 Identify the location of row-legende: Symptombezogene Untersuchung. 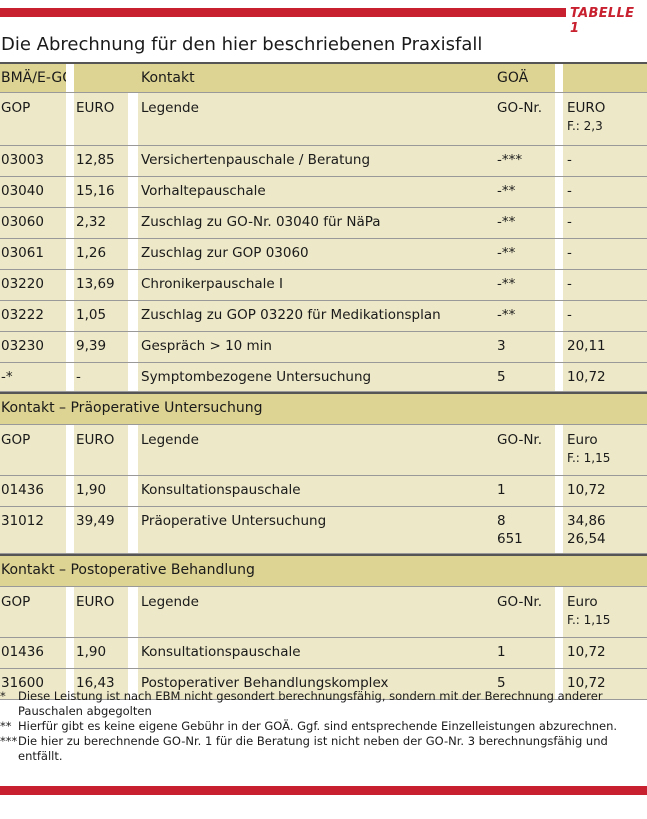
(316, 377).